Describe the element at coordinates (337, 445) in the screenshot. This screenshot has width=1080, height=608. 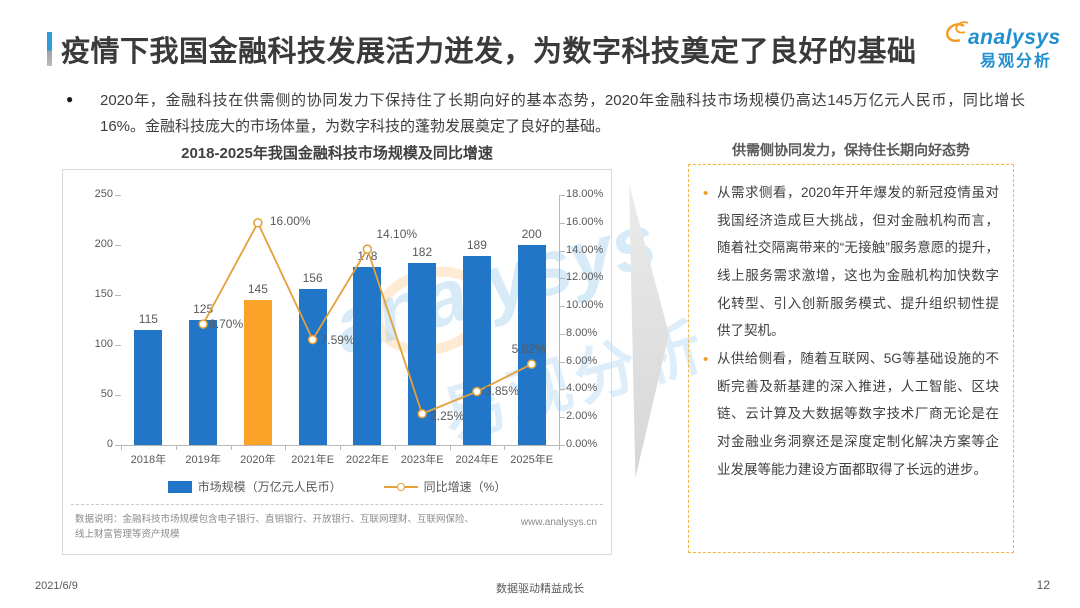
I see `x-axis-line` at that location.